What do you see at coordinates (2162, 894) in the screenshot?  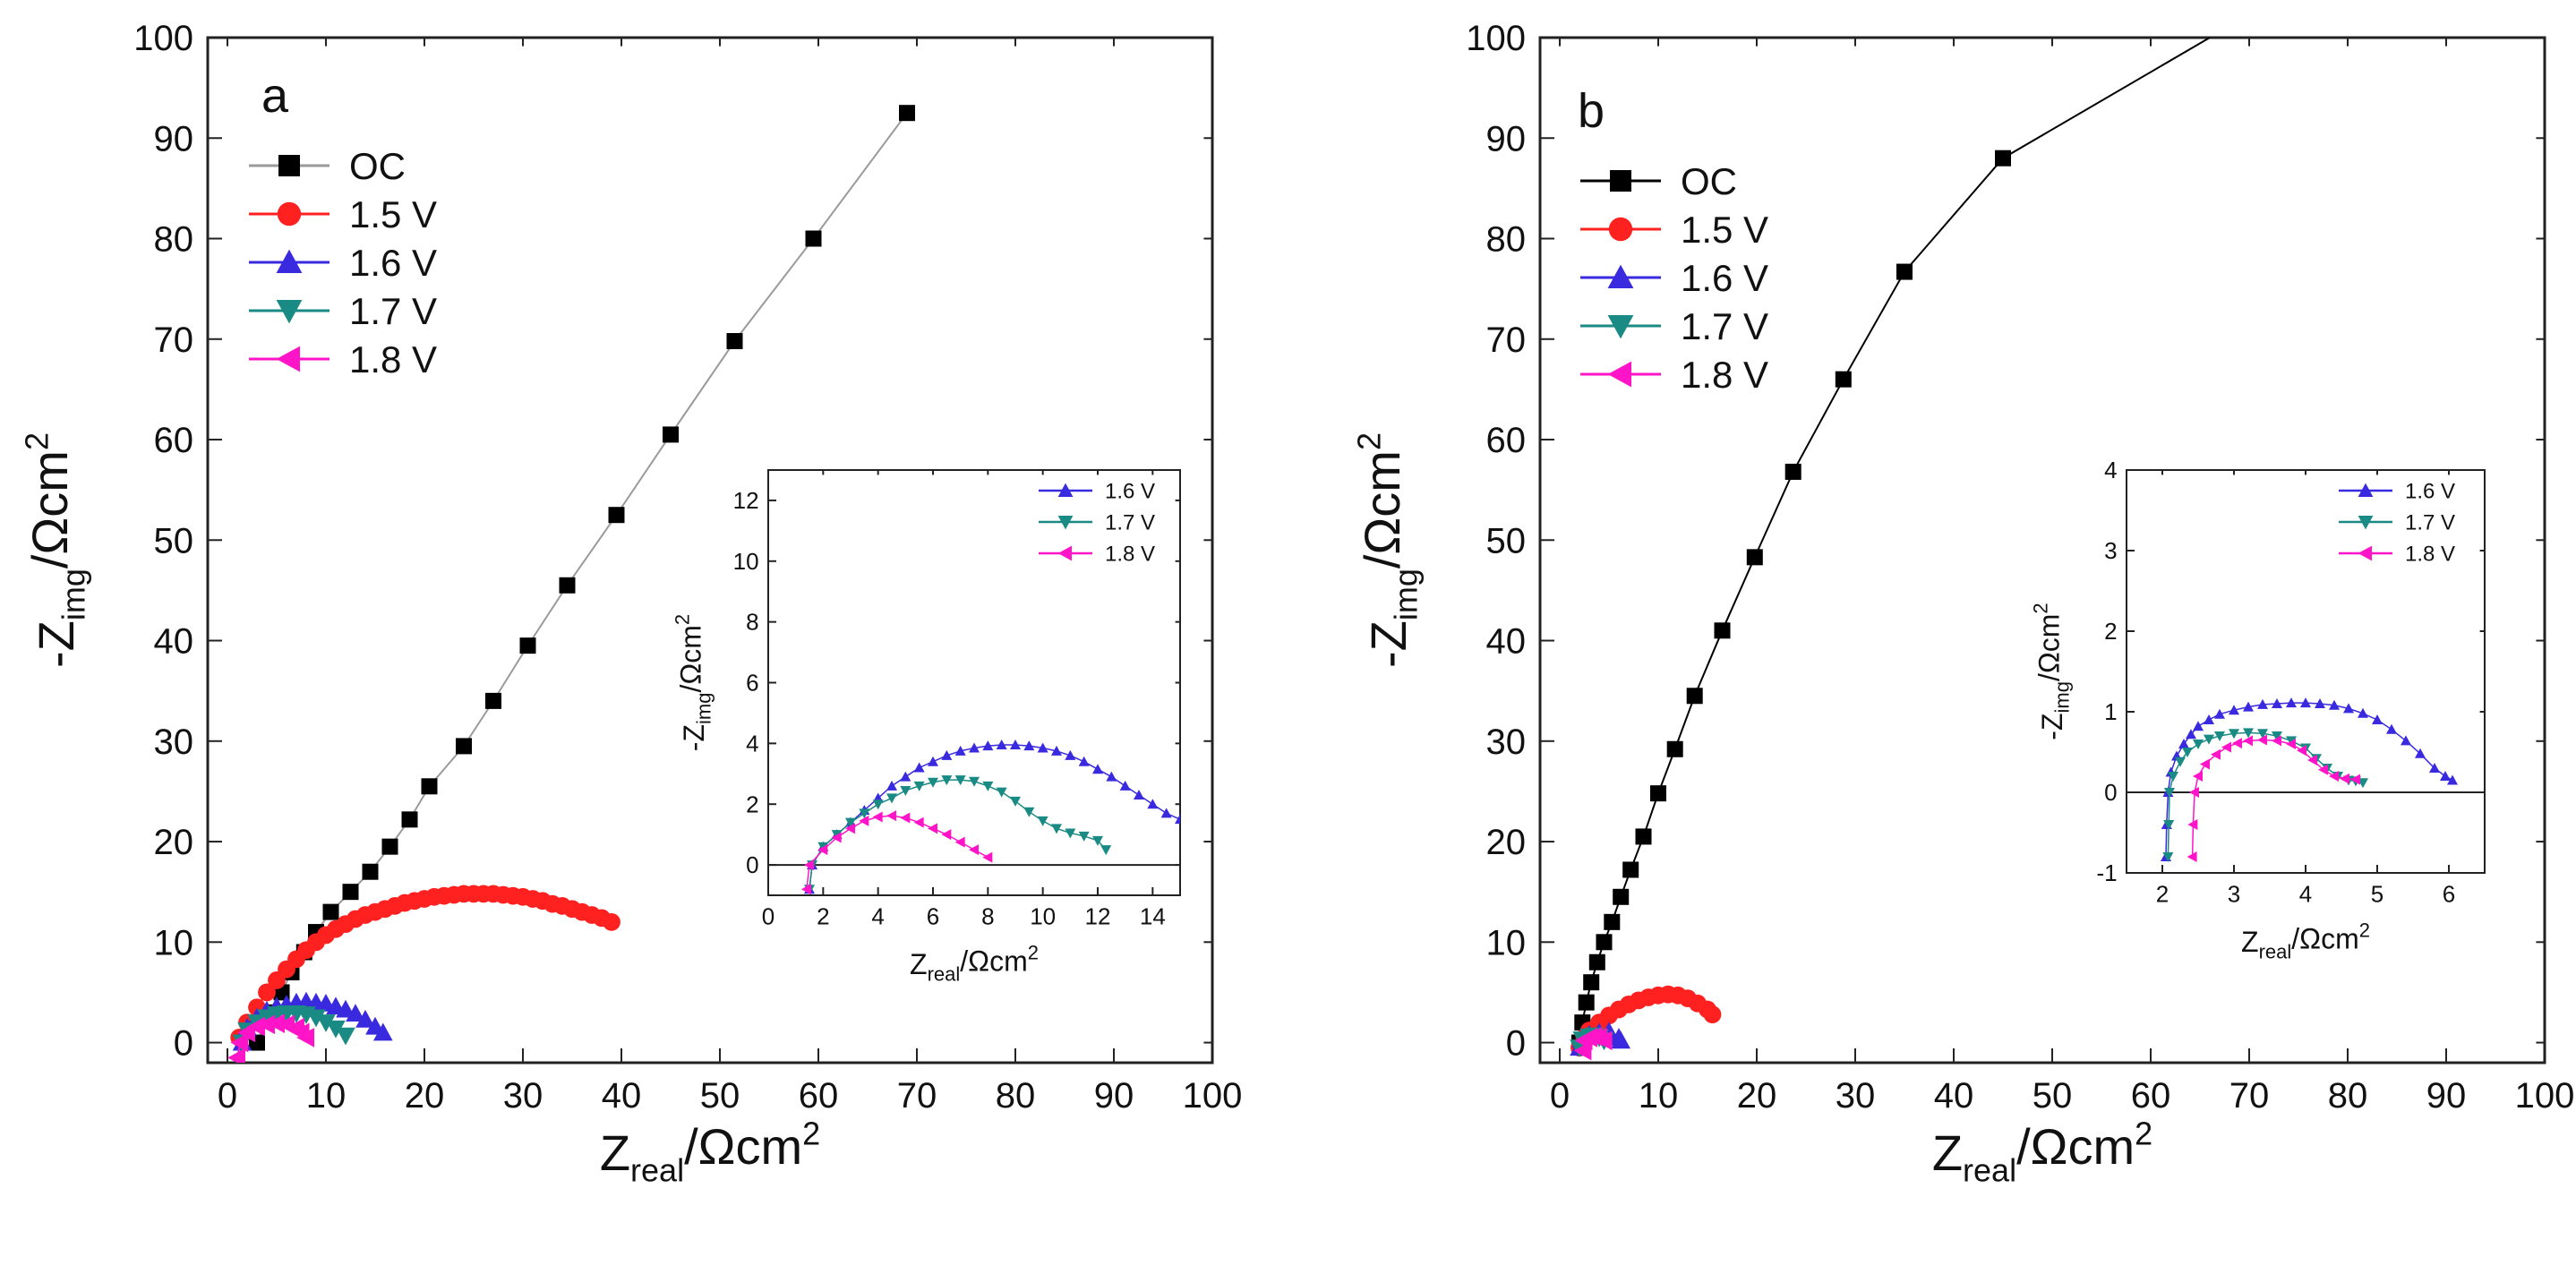 I see `panel-b-inset-xtick-label: 2` at bounding box center [2162, 894].